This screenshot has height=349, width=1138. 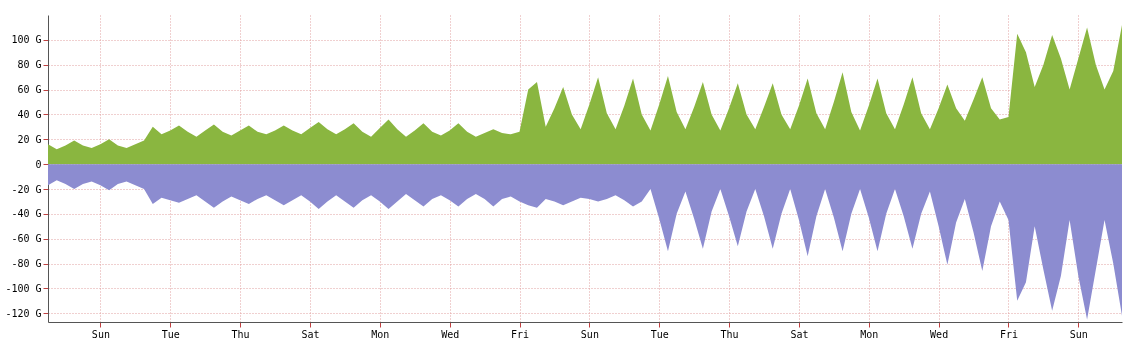 I want to click on y-tick-label: 20 G, so click(x=29, y=139).